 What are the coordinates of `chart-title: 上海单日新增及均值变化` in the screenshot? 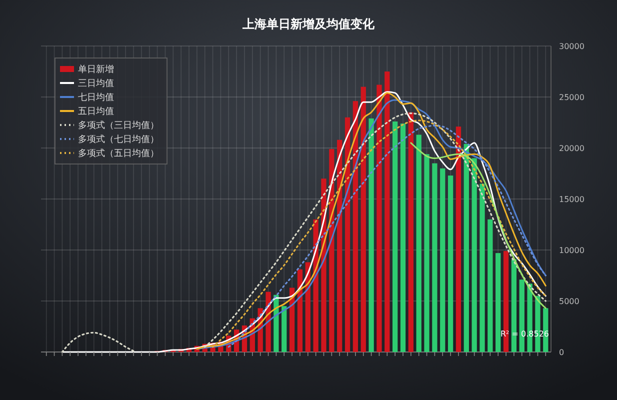 It's located at (309, 24).